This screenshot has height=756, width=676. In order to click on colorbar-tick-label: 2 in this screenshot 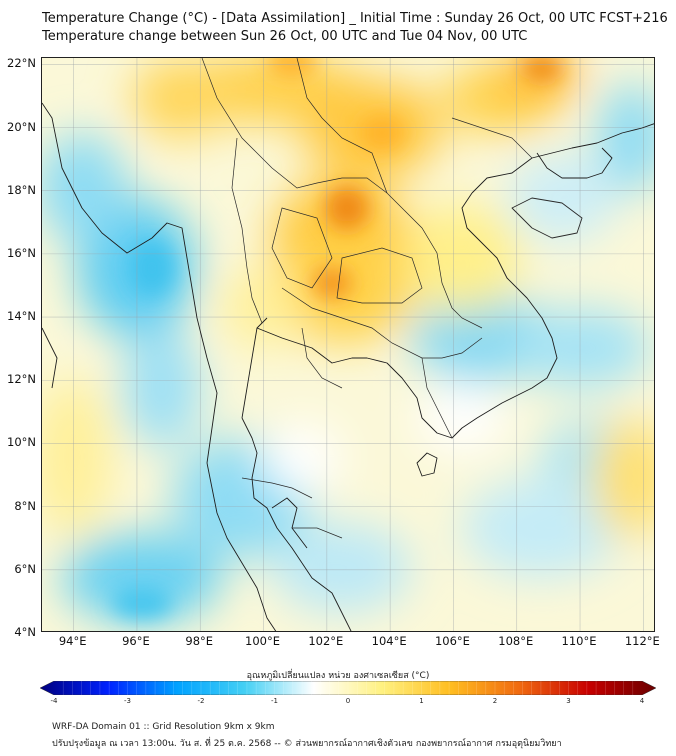, I will do `click(495, 701)`.